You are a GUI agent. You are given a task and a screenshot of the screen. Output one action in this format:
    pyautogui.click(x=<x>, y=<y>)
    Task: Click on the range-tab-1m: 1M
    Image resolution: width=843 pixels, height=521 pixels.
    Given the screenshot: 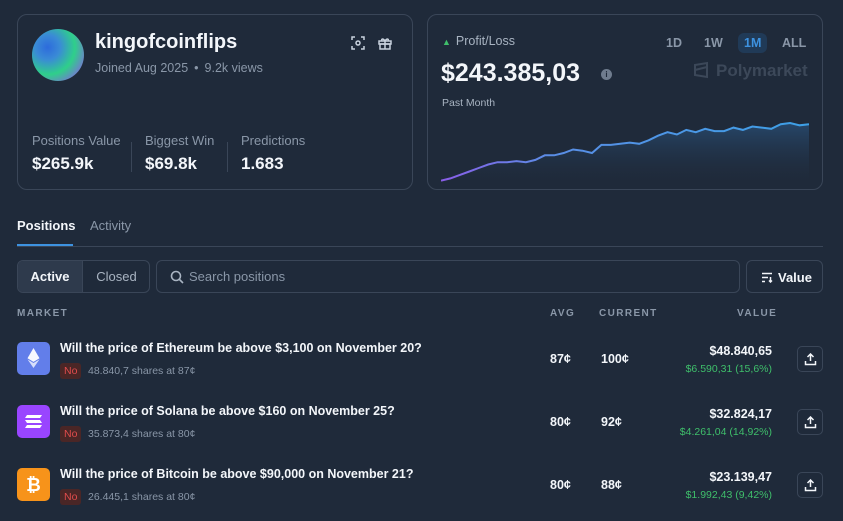 What is the action you would take?
    pyautogui.click(x=753, y=43)
    